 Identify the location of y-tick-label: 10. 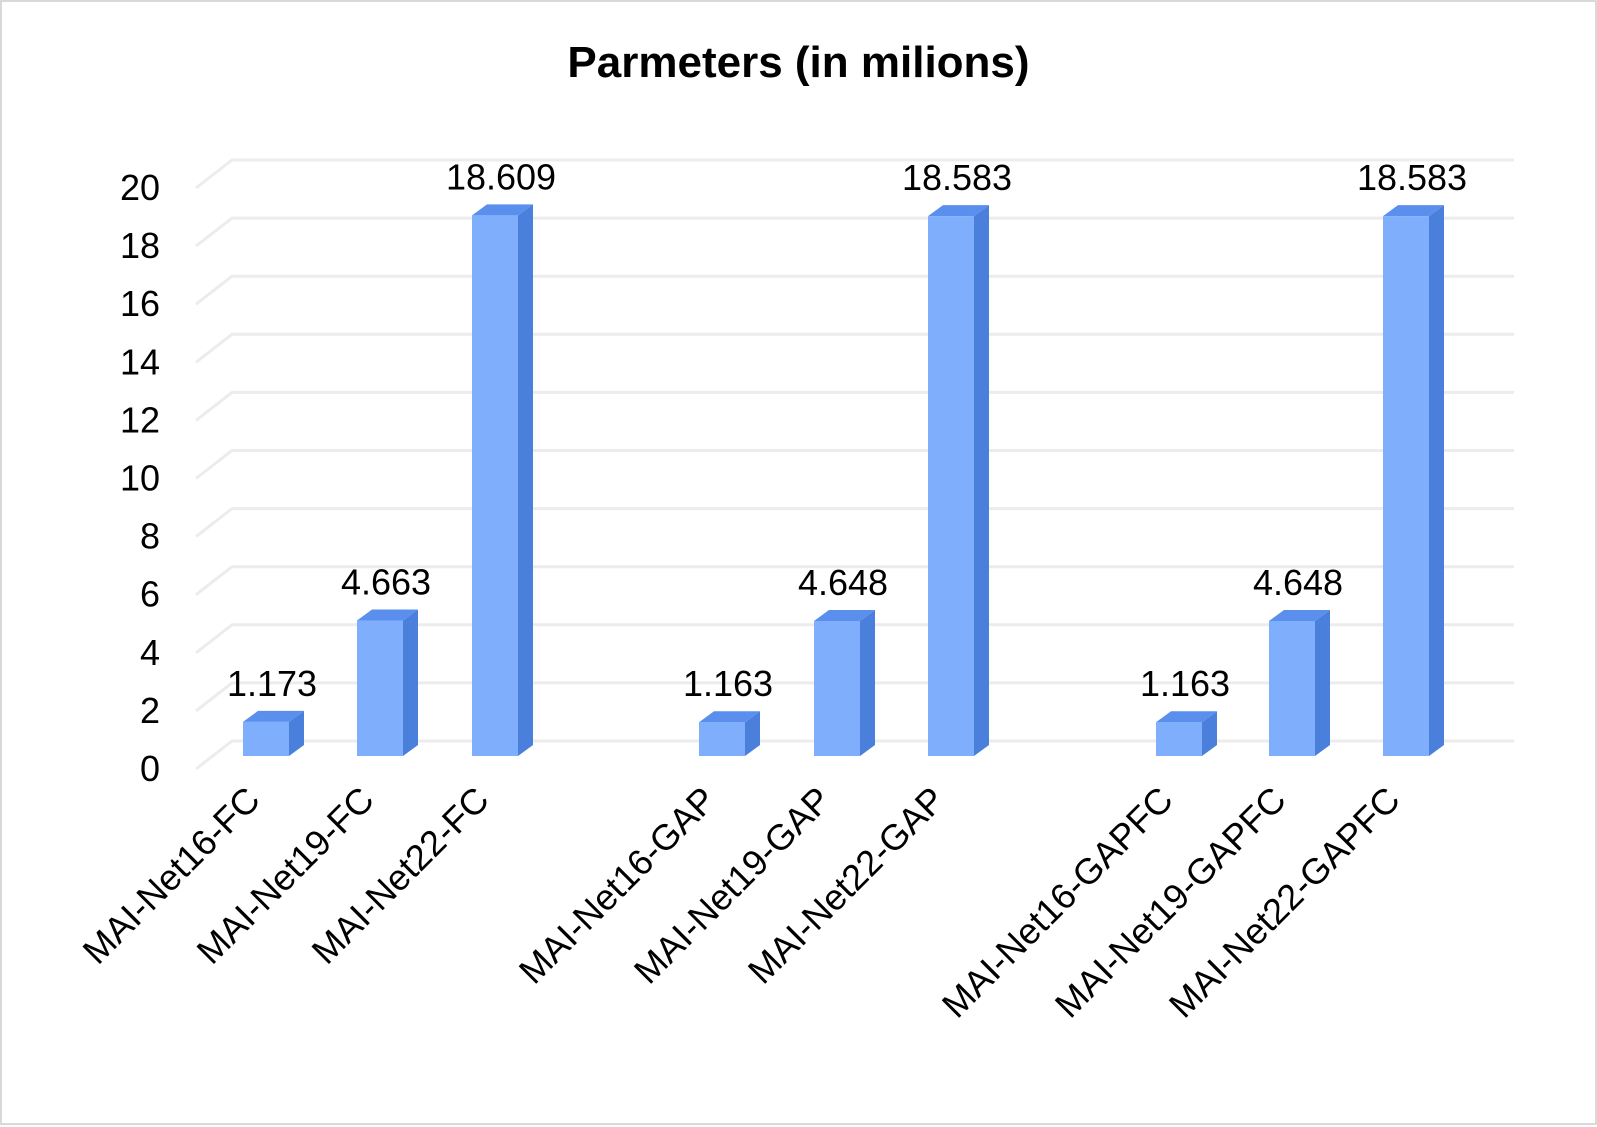
(140, 478).